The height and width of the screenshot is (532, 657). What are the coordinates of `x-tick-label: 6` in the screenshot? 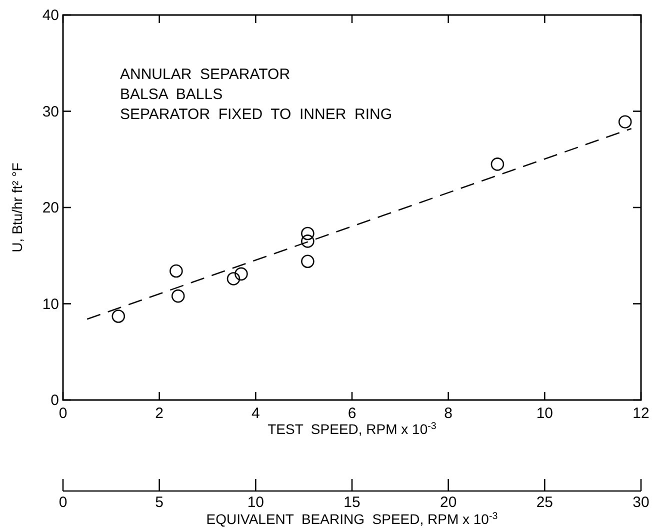 It's located at (352, 413).